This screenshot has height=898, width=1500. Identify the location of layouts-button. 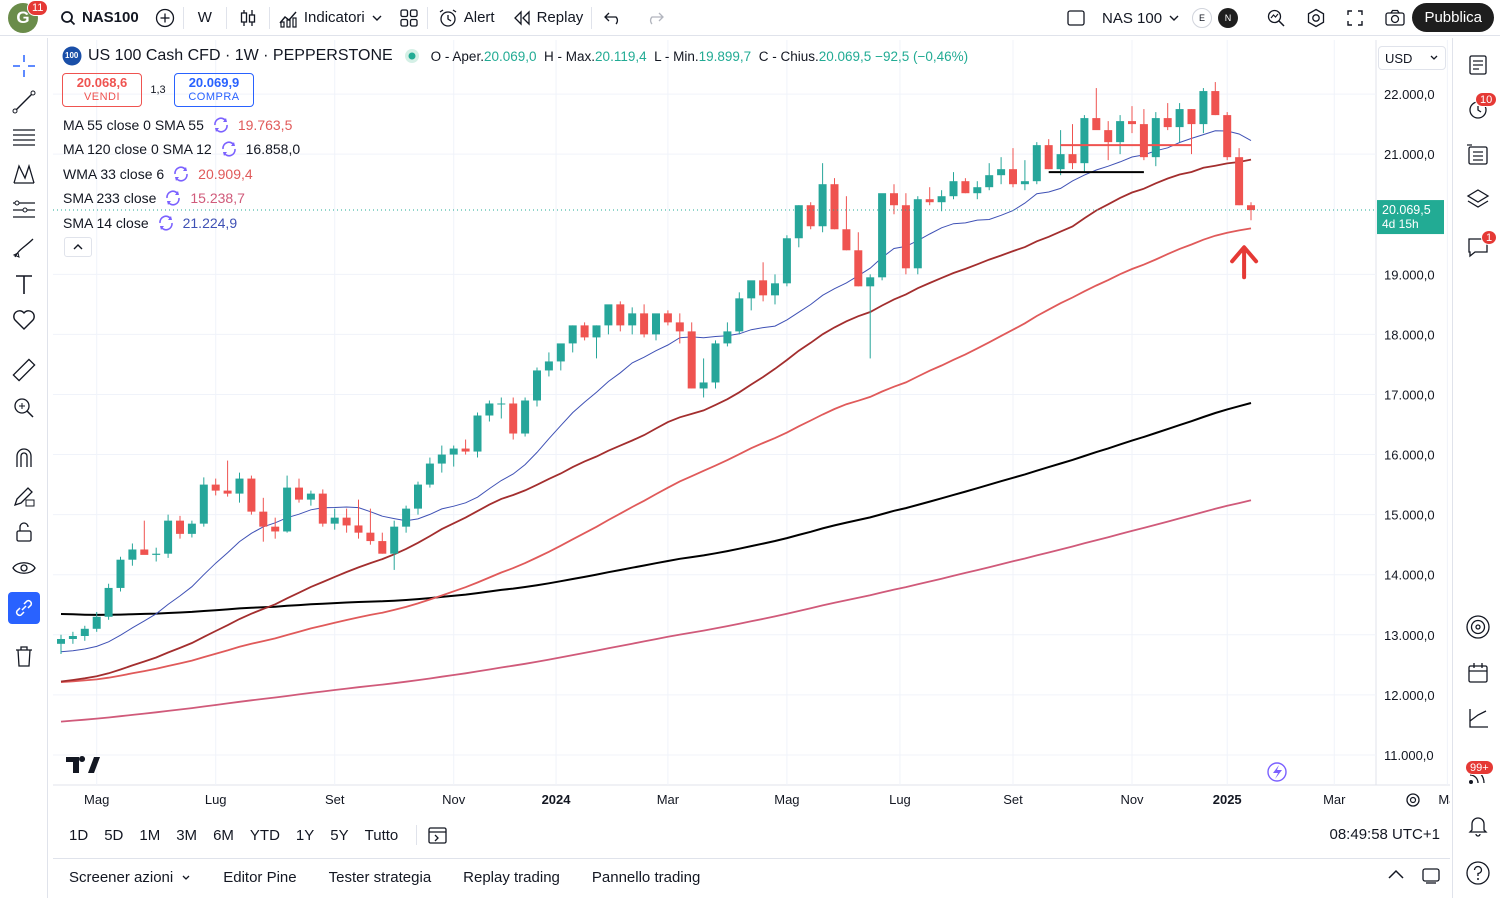
(409, 18).